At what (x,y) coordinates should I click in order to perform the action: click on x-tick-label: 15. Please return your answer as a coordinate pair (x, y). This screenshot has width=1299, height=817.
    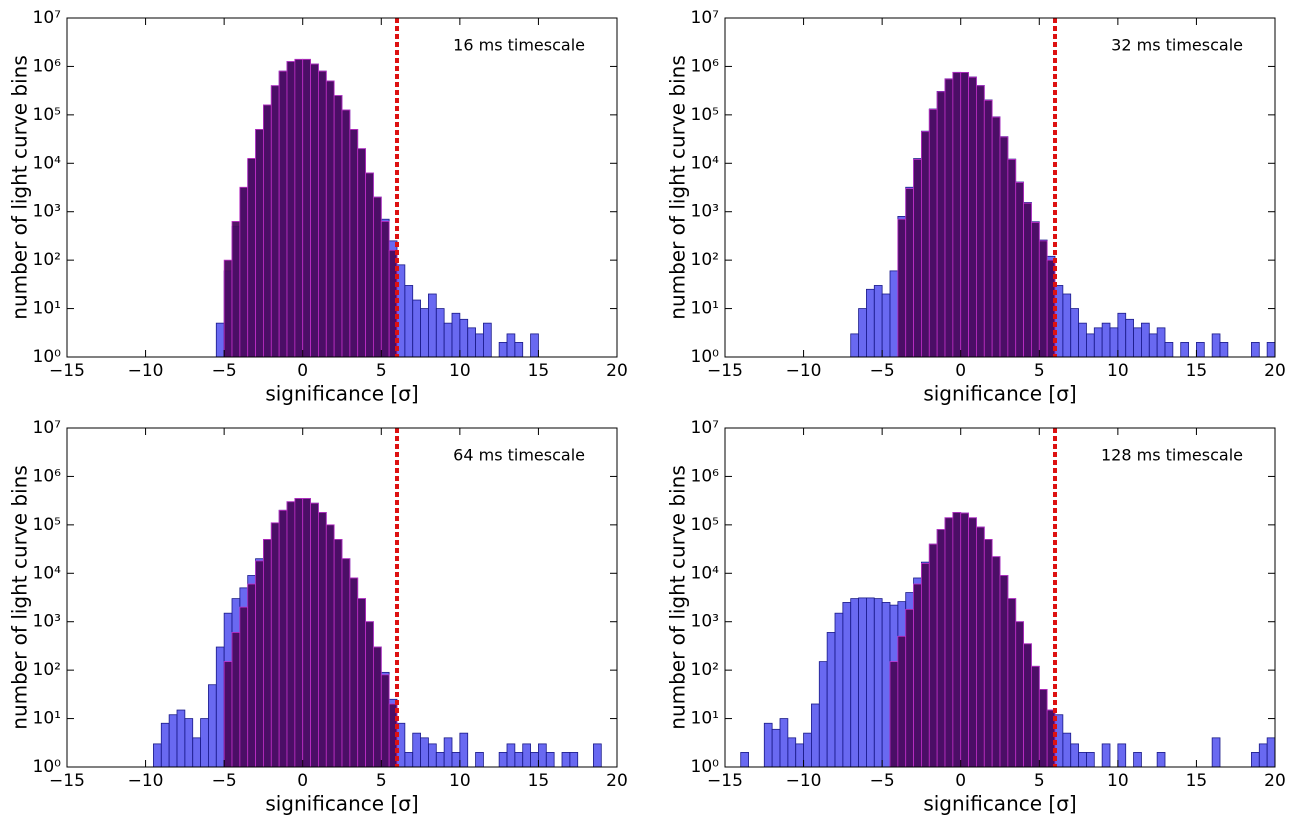
    Looking at the image, I should click on (1197, 781).